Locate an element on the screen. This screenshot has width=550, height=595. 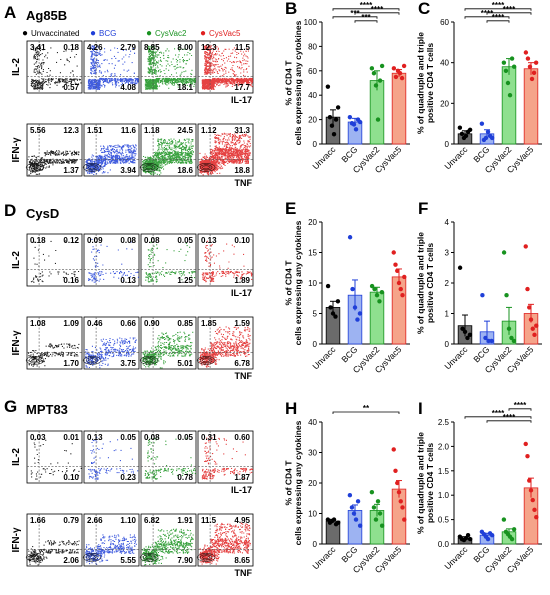
quadrant-value-upper-right: 31.3 is located at coordinates (242, 130).